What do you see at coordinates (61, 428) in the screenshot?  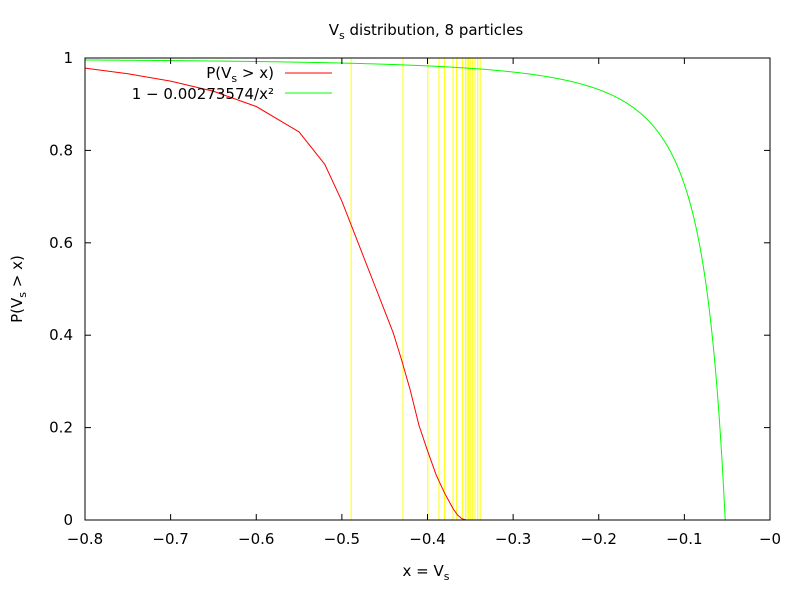 I see `y-tick-label: 0.2` at bounding box center [61, 428].